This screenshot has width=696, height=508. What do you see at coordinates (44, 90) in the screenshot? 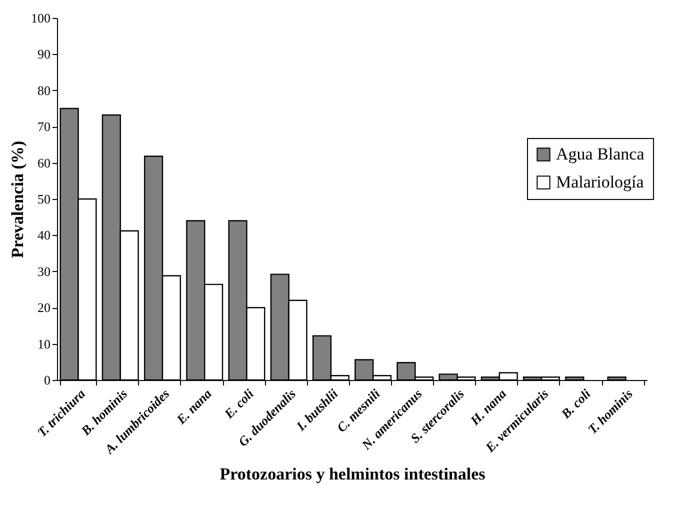
I see `y-tick-label: 80` at bounding box center [44, 90].